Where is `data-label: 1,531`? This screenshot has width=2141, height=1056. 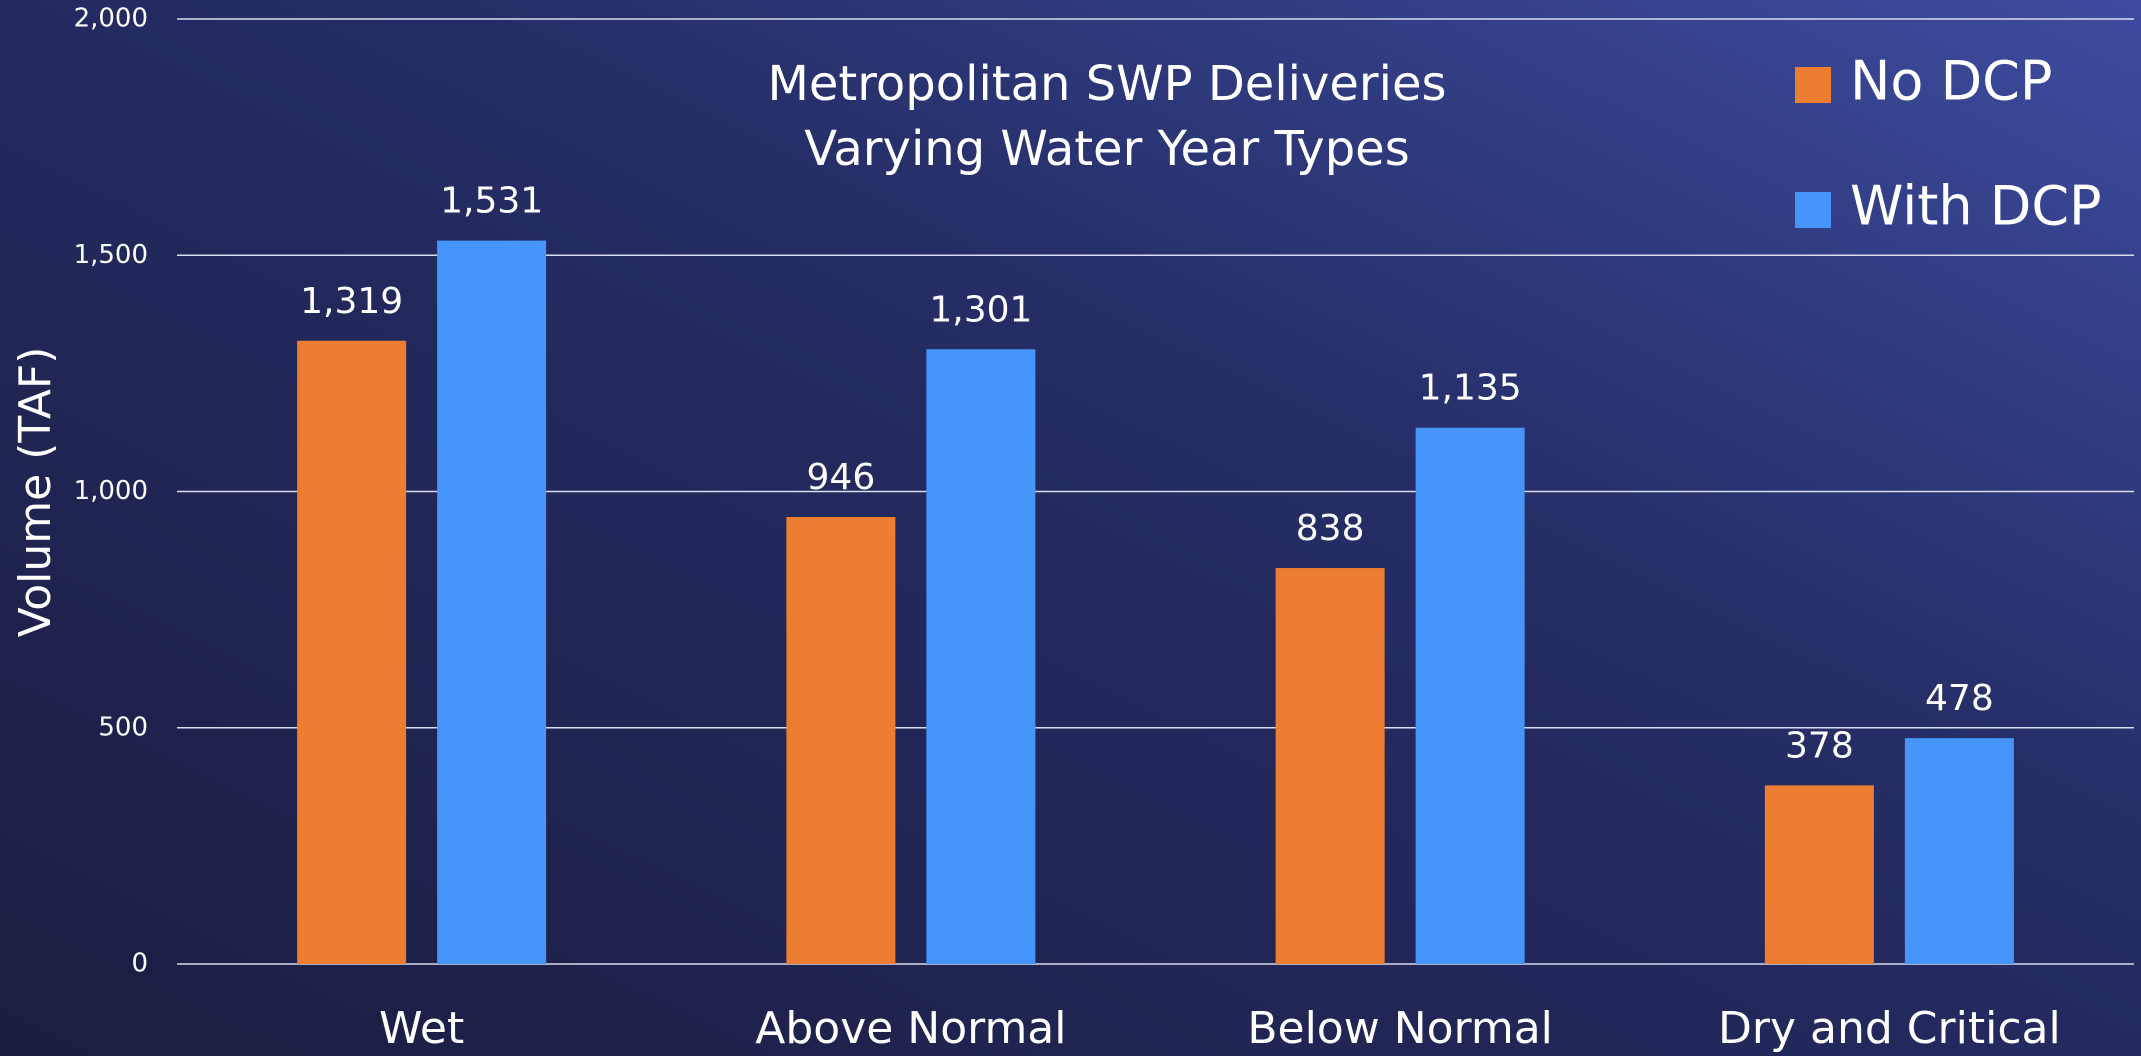
data-label: 1,531 is located at coordinates (491, 201).